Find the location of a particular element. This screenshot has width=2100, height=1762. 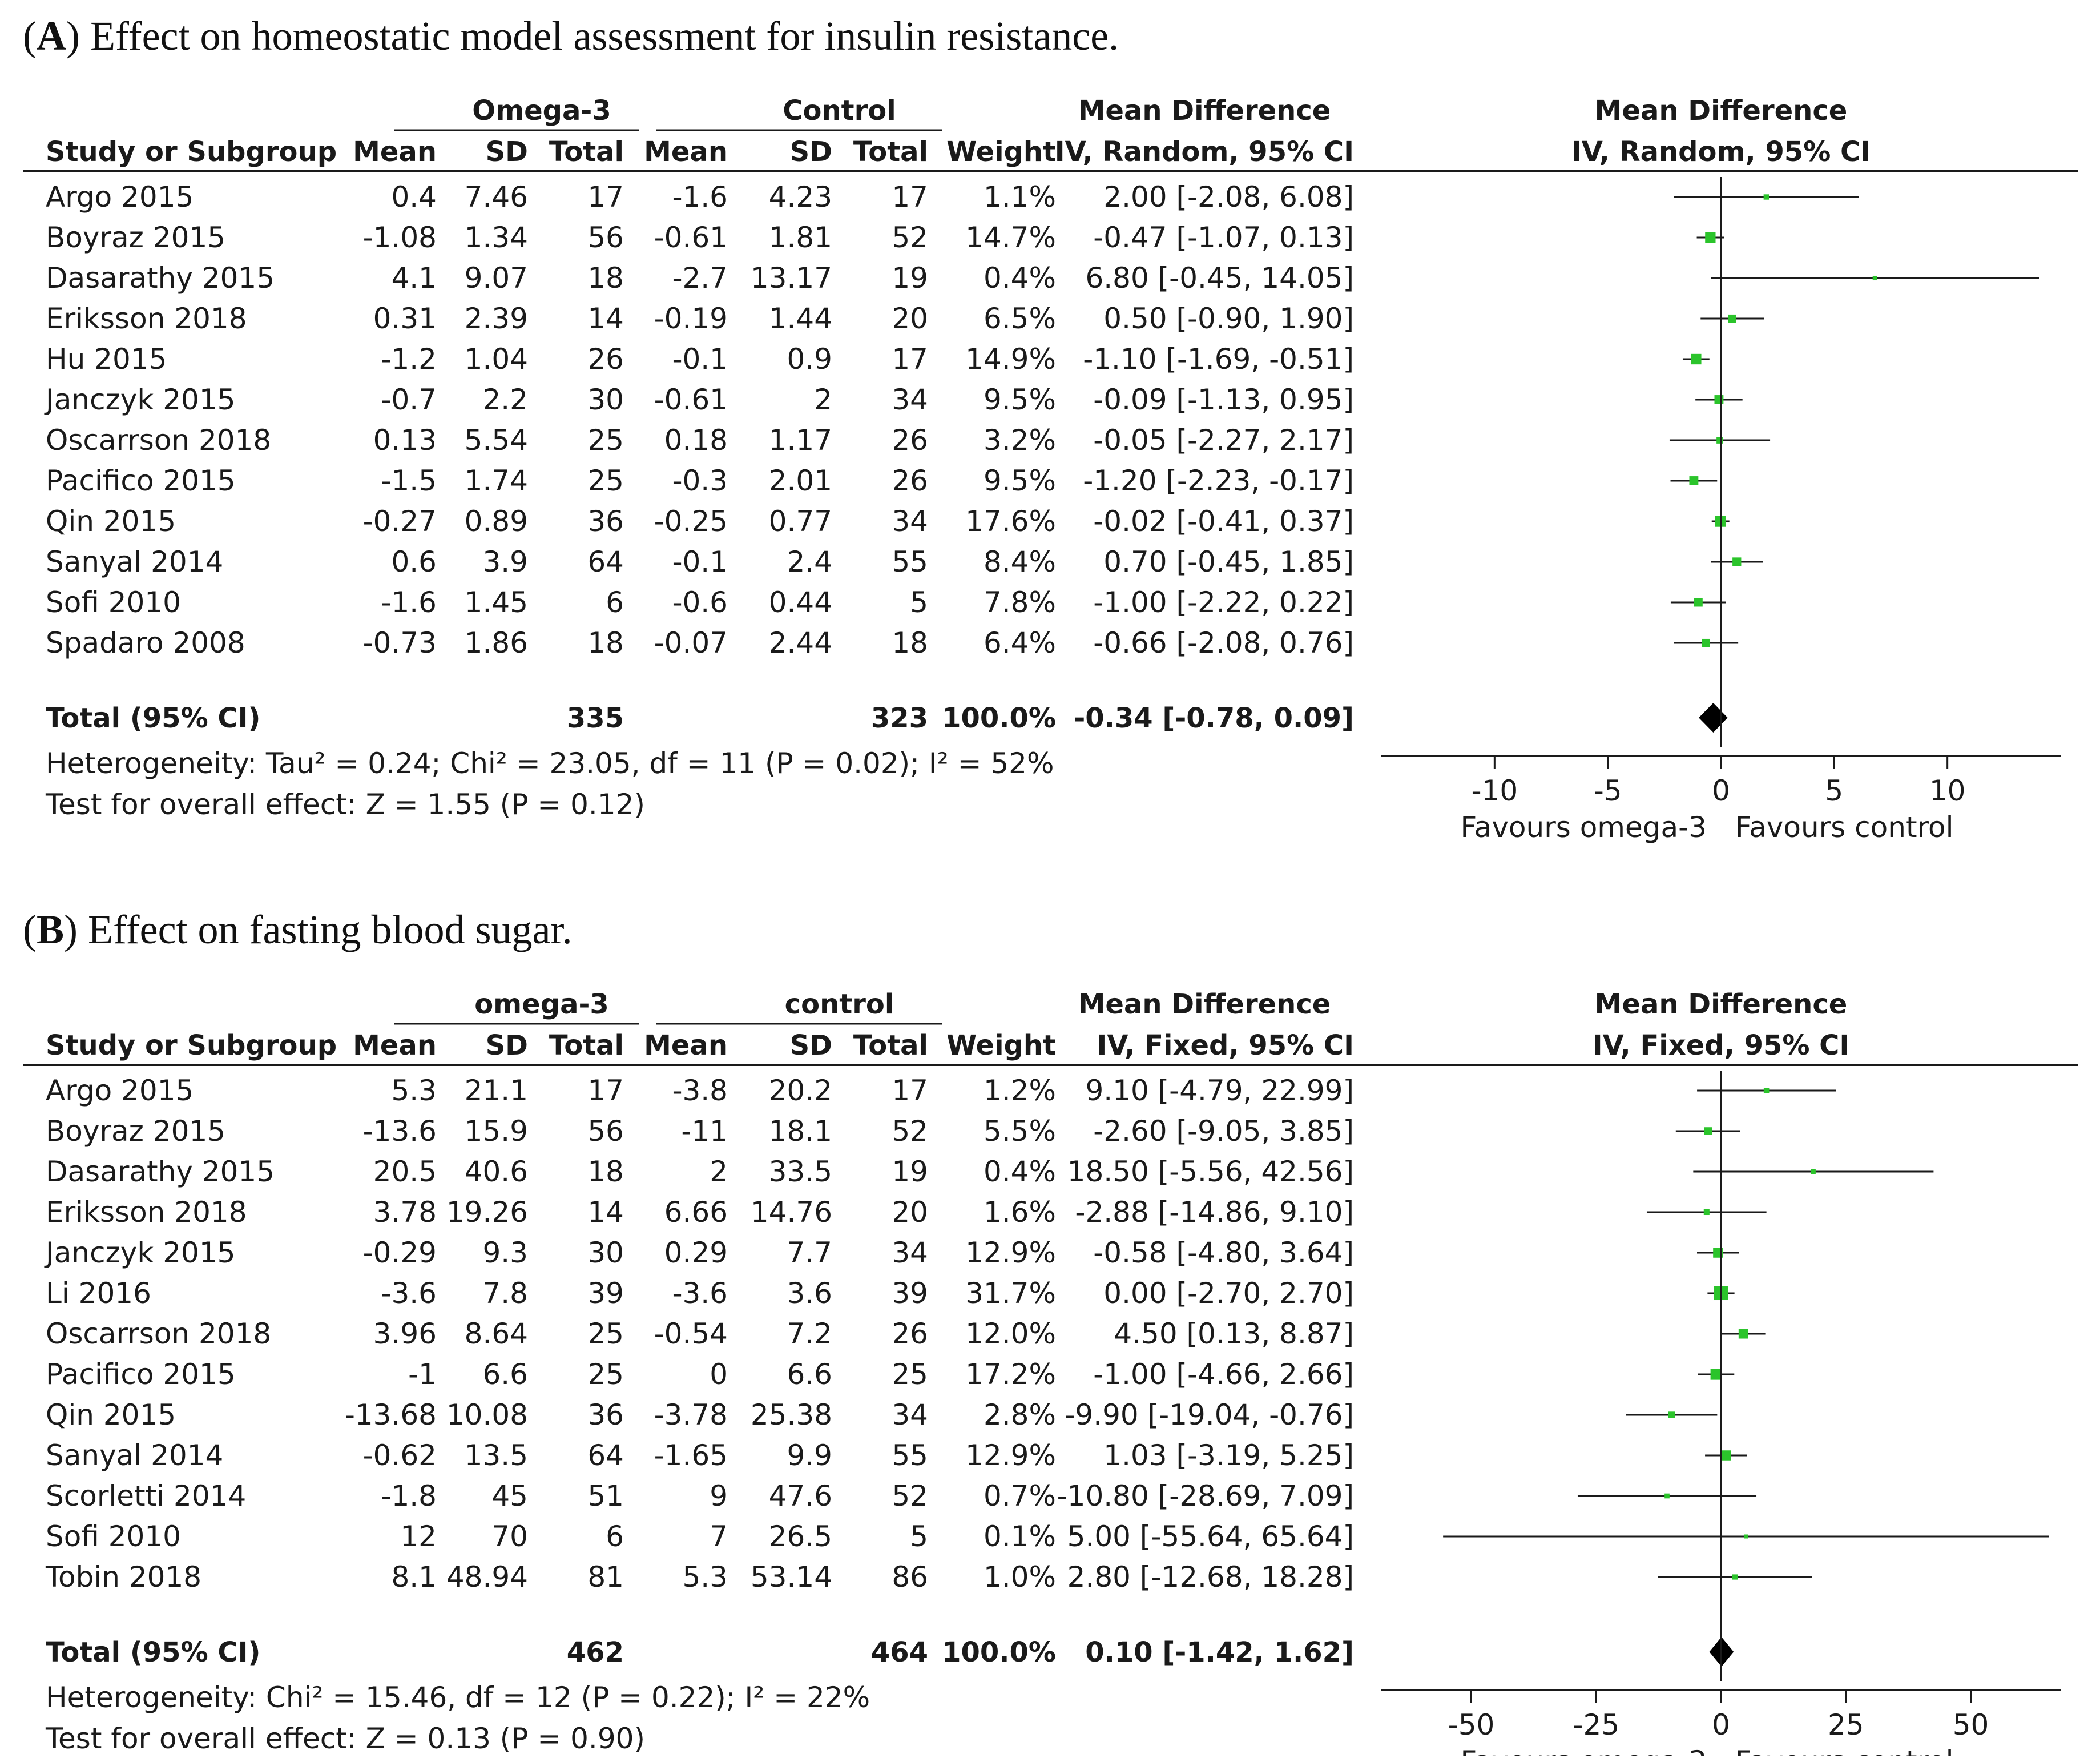

p1-row-10-study-name: Scorletti 2014 is located at coordinates (146, 1495).